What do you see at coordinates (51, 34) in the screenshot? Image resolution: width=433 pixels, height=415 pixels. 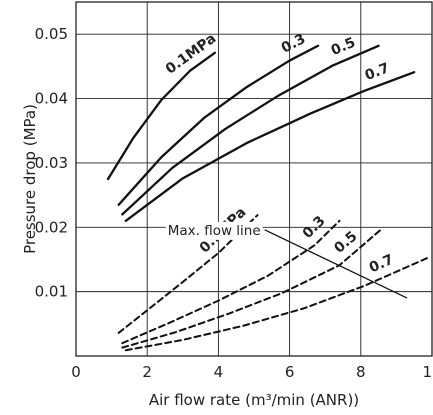 I see `y-tick-label: 0.05` at bounding box center [51, 34].